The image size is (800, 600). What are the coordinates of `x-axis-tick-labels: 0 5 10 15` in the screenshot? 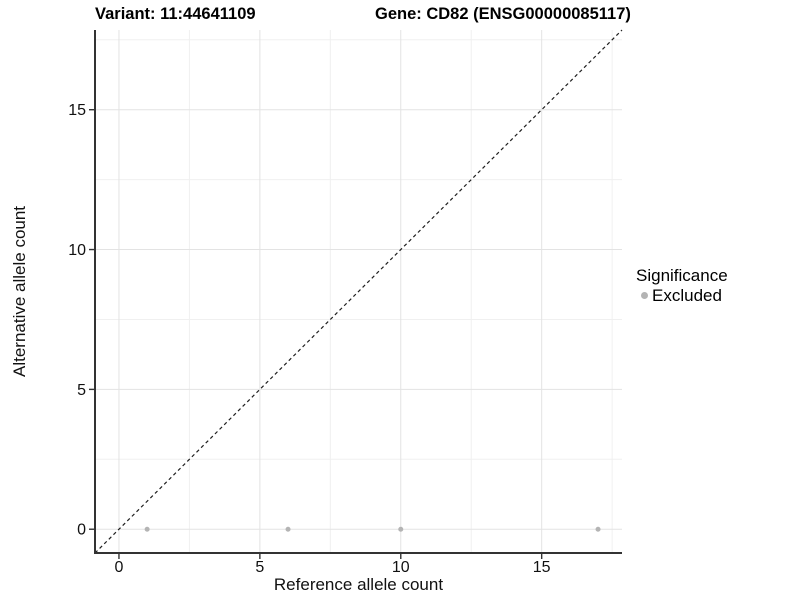 It's located at (333, 567).